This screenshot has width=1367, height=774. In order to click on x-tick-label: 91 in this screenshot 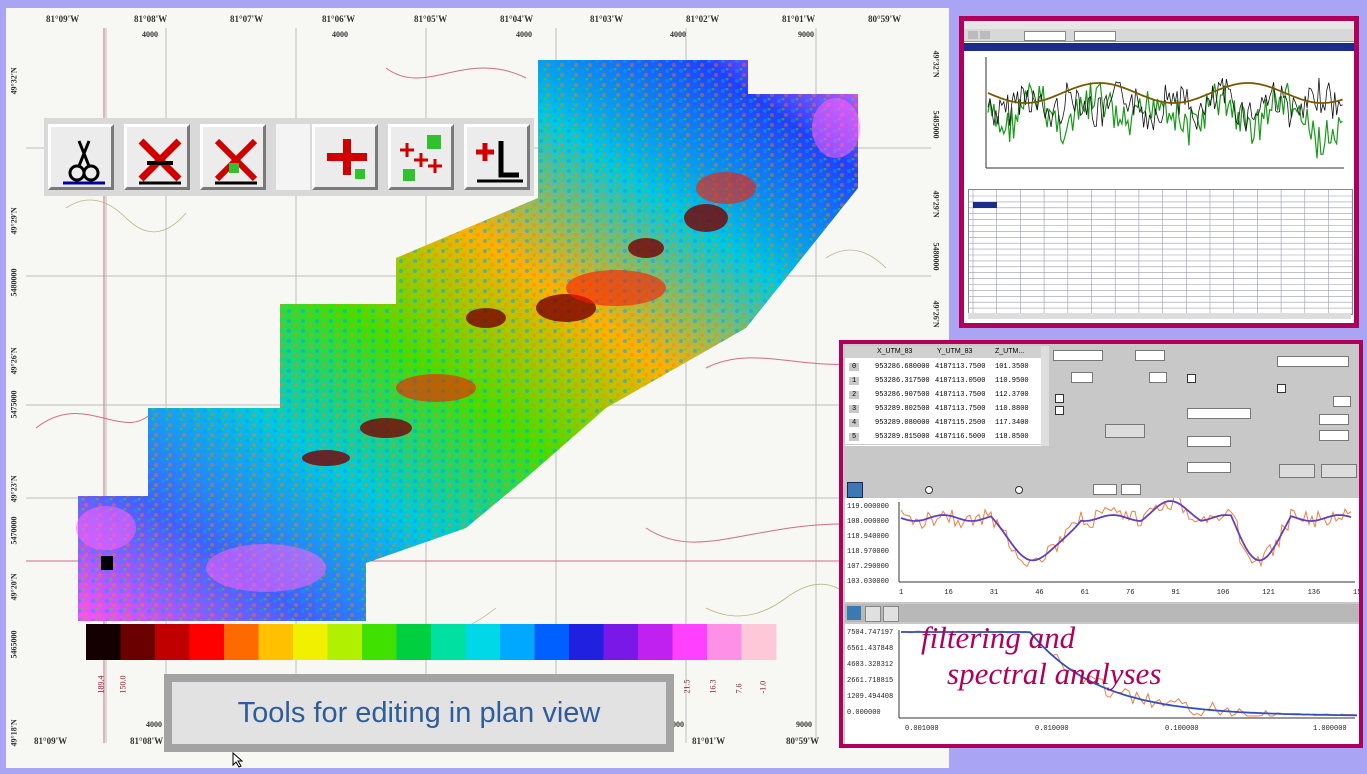, I will do `click(1175, 593)`.